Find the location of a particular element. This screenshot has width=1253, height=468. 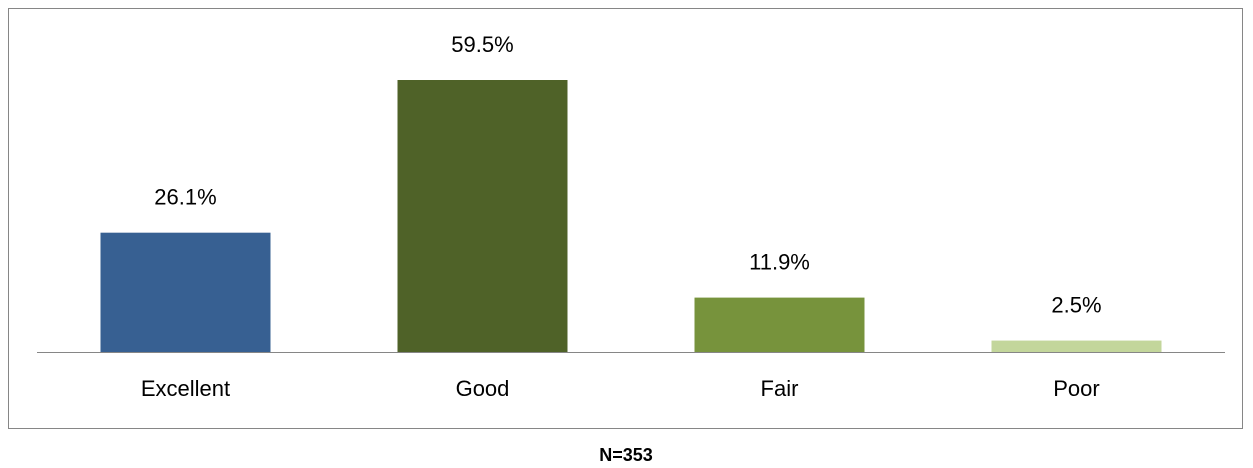

value-label: 26.1% is located at coordinates (185, 196).